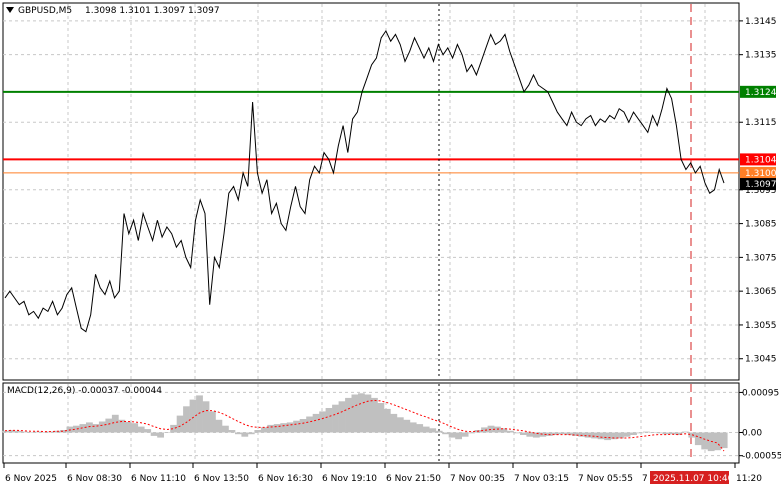 The height and width of the screenshot is (489, 781). Describe the element at coordinates (761, 191) in the screenshot. I see `y-tick-label: 1.3095` at that location.